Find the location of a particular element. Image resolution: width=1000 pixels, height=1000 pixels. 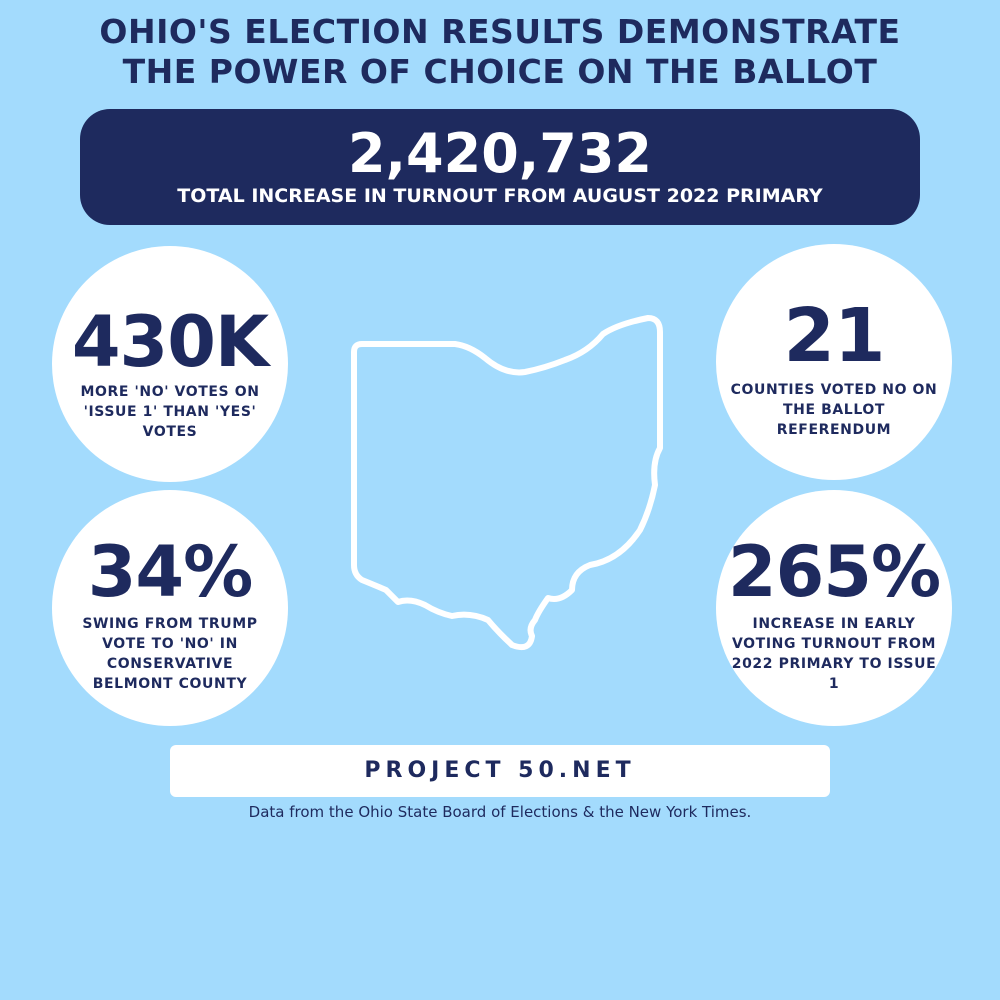

project-50-link-box: PROJECT 50.NET is located at coordinates (500, 771).